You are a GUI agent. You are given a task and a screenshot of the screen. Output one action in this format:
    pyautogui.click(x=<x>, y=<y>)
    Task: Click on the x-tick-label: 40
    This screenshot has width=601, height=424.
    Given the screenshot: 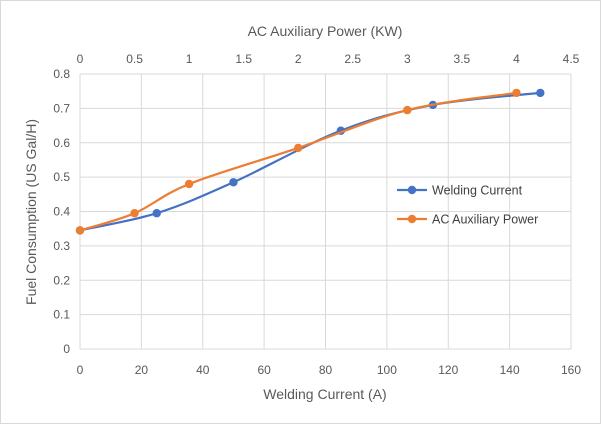 What is the action you would take?
    pyautogui.click(x=203, y=370)
    